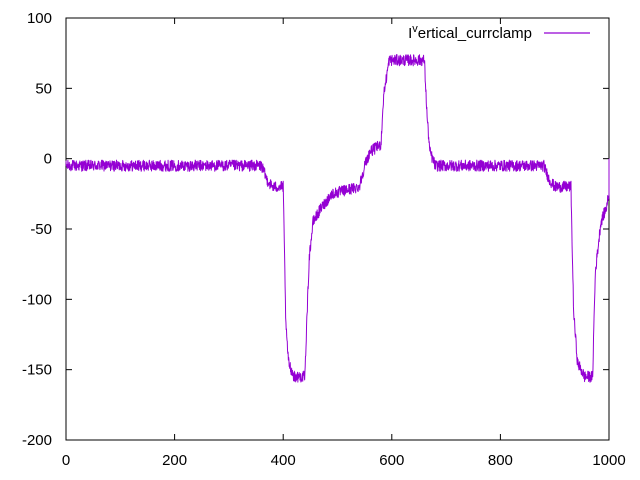 The image size is (640, 480). Describe the element at coordinates (41, 229) in the screenshot. I see `y-tick-label: -50` at that location.